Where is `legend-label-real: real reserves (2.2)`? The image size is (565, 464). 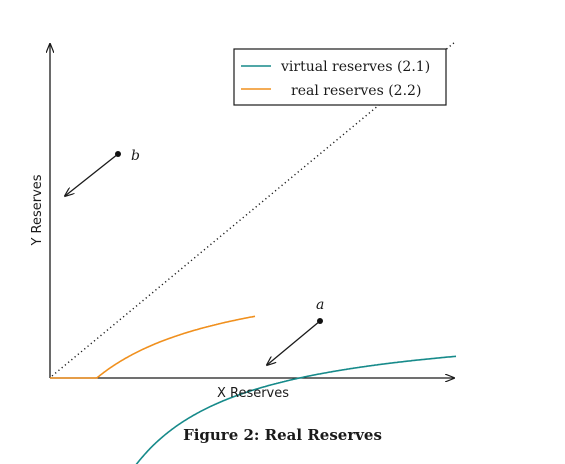
legend-label-real: real reserves (2.2) is located at coordinates (356, 91).